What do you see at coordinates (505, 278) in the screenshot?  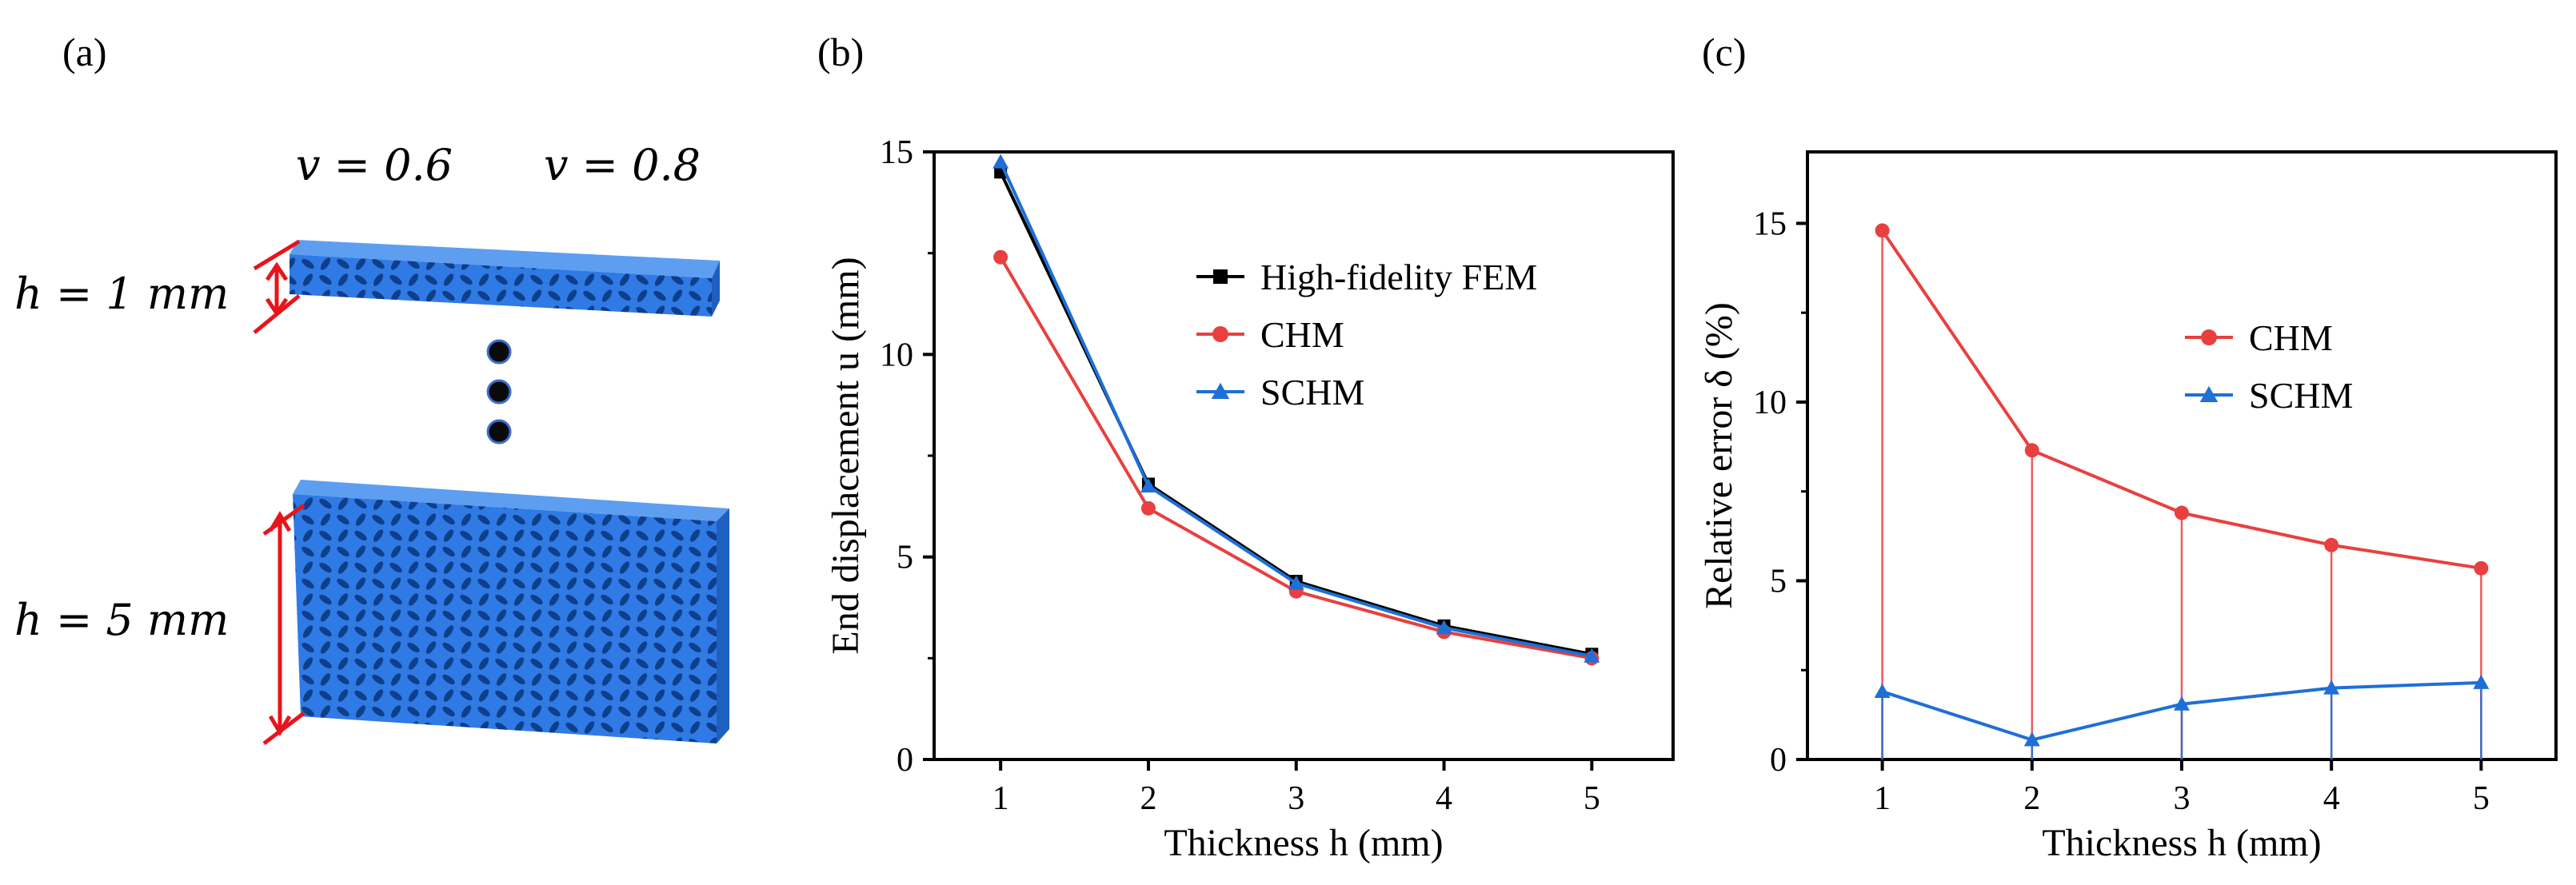 I see `thin-slab-h1` at bounding box center [505, 278].